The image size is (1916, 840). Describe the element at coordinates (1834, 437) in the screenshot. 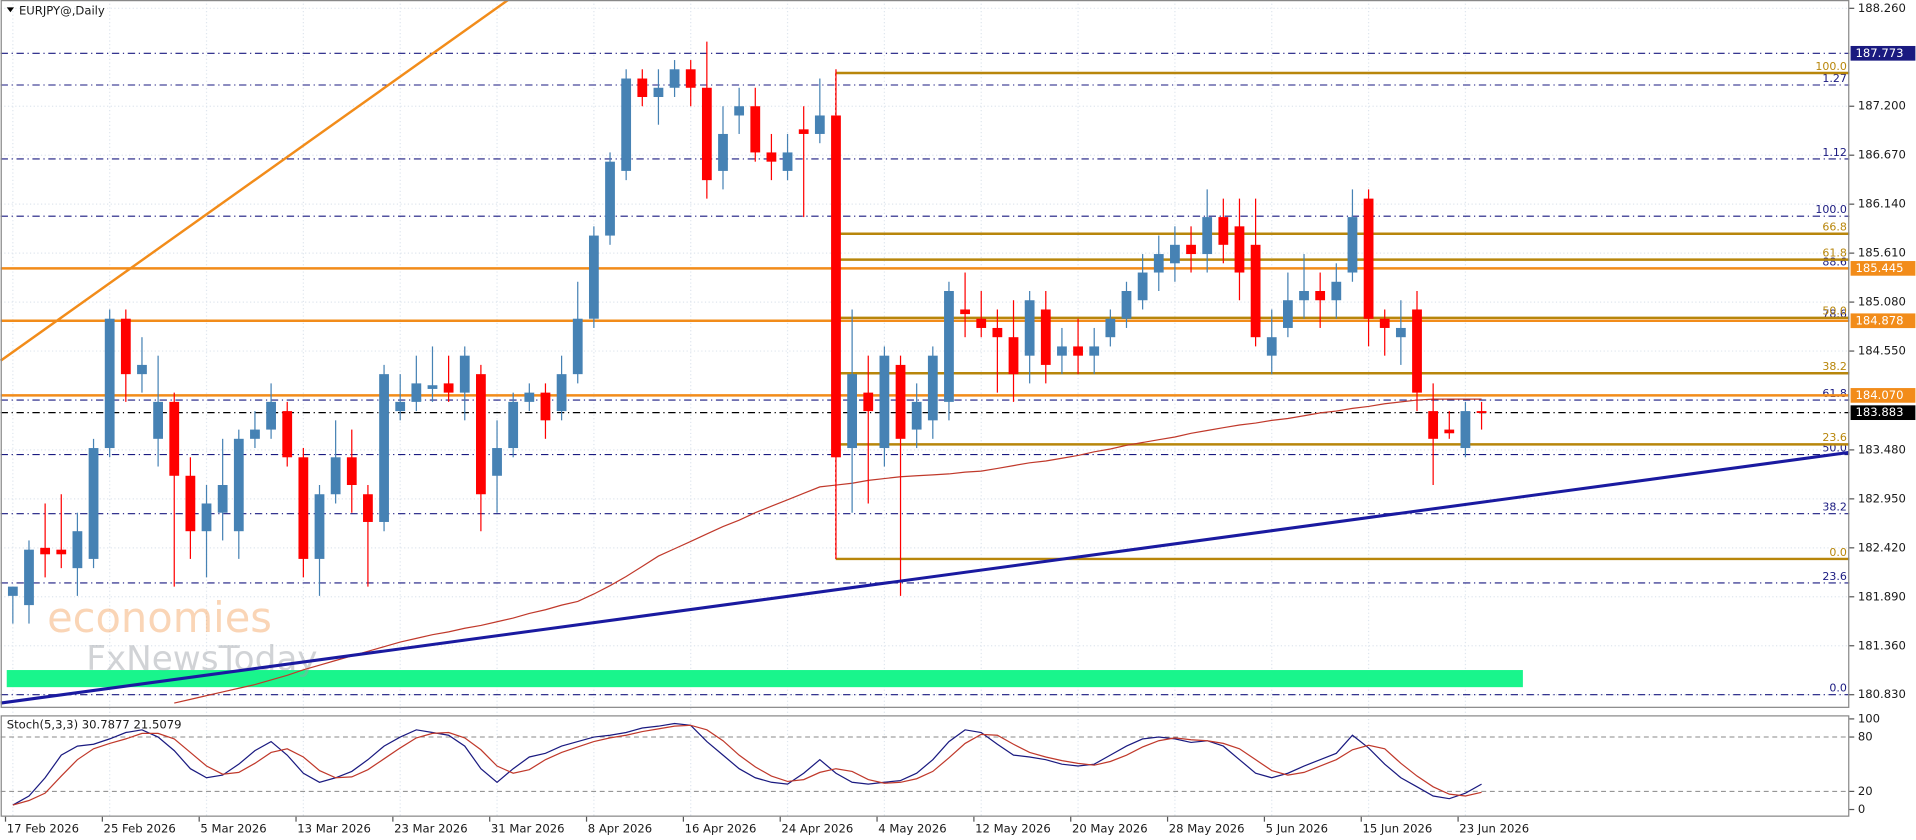

I see `fib-label: 23.6` at that location.